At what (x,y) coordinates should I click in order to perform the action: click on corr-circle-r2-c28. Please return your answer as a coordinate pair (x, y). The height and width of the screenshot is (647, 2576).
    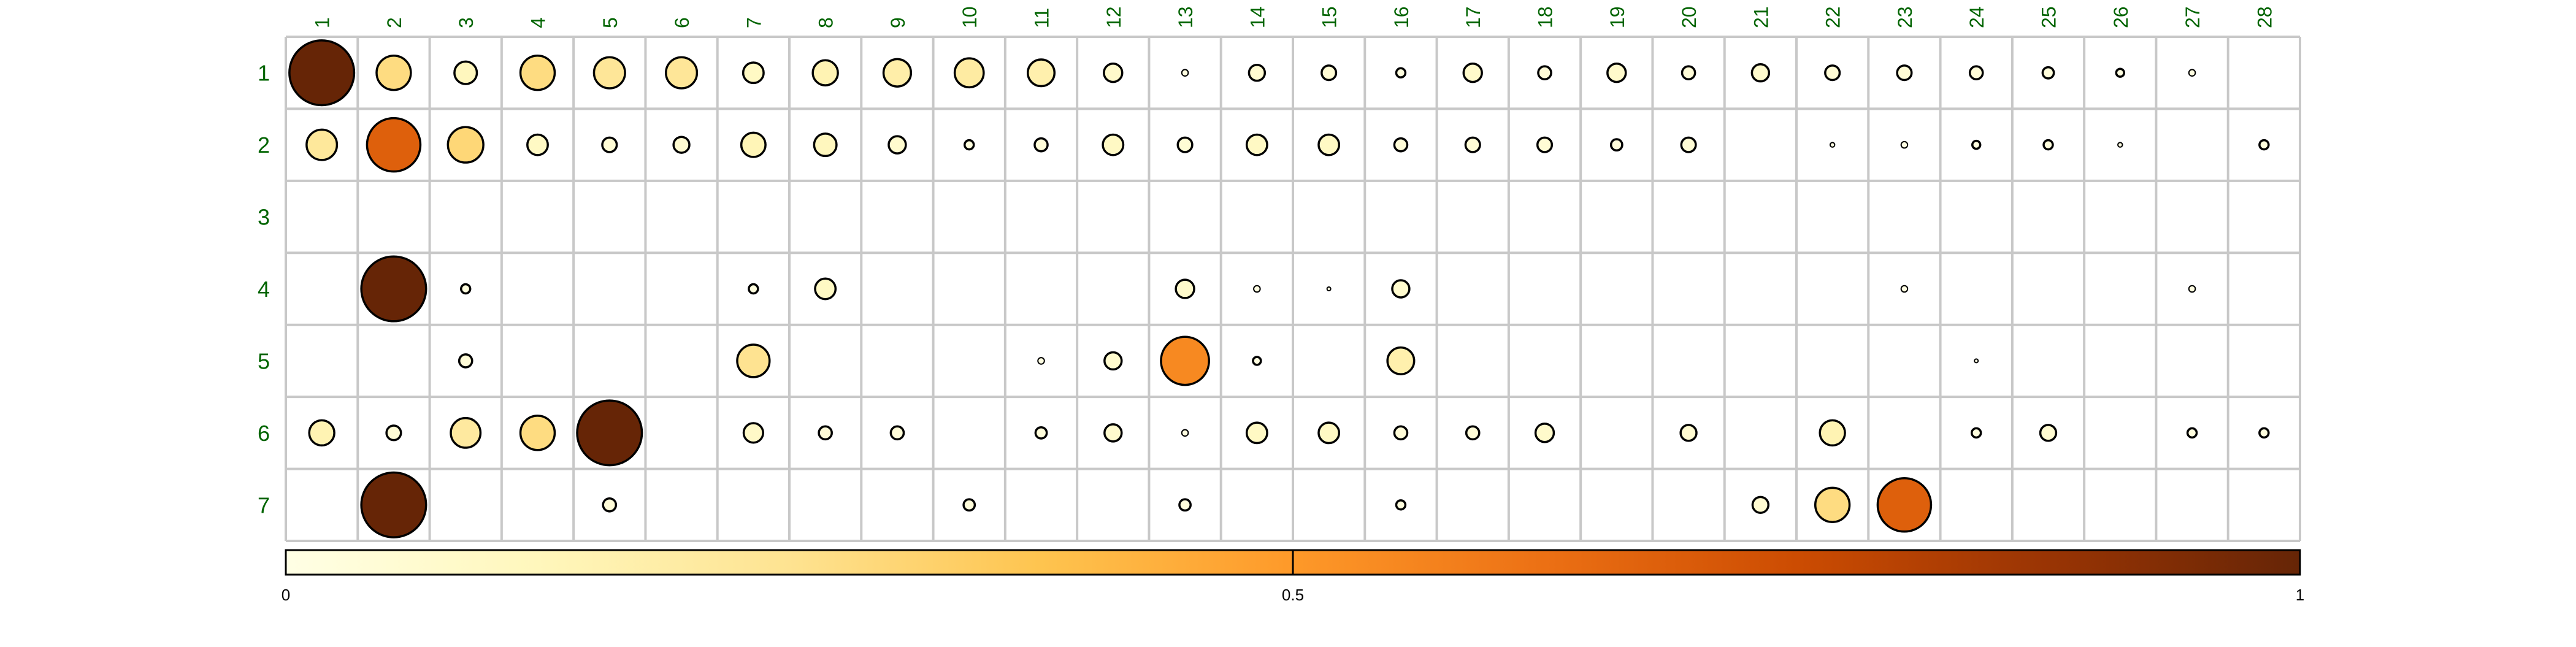
    Looking at the image, I should click on (2264, 145).